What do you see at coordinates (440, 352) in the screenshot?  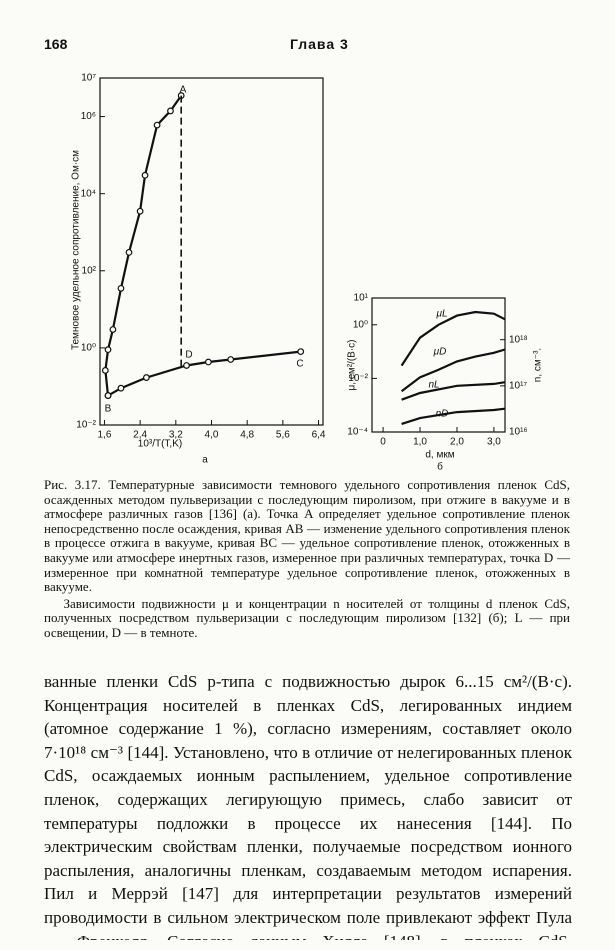 I see `series-label: μD` at bounding box center [440, 352].